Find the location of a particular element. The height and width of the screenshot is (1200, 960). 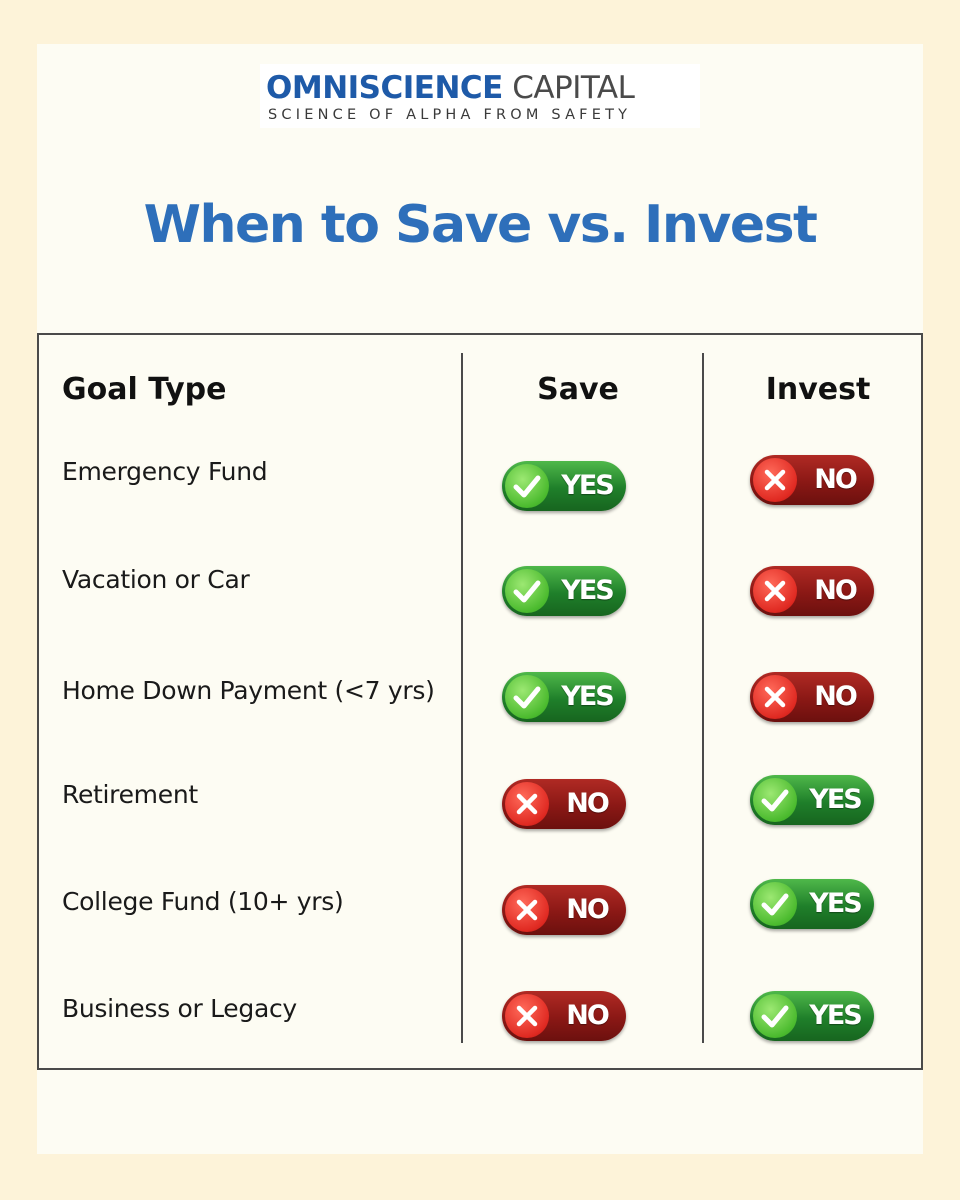

goal-type-label: Emergency Fund is located at coordinates (165, 471).